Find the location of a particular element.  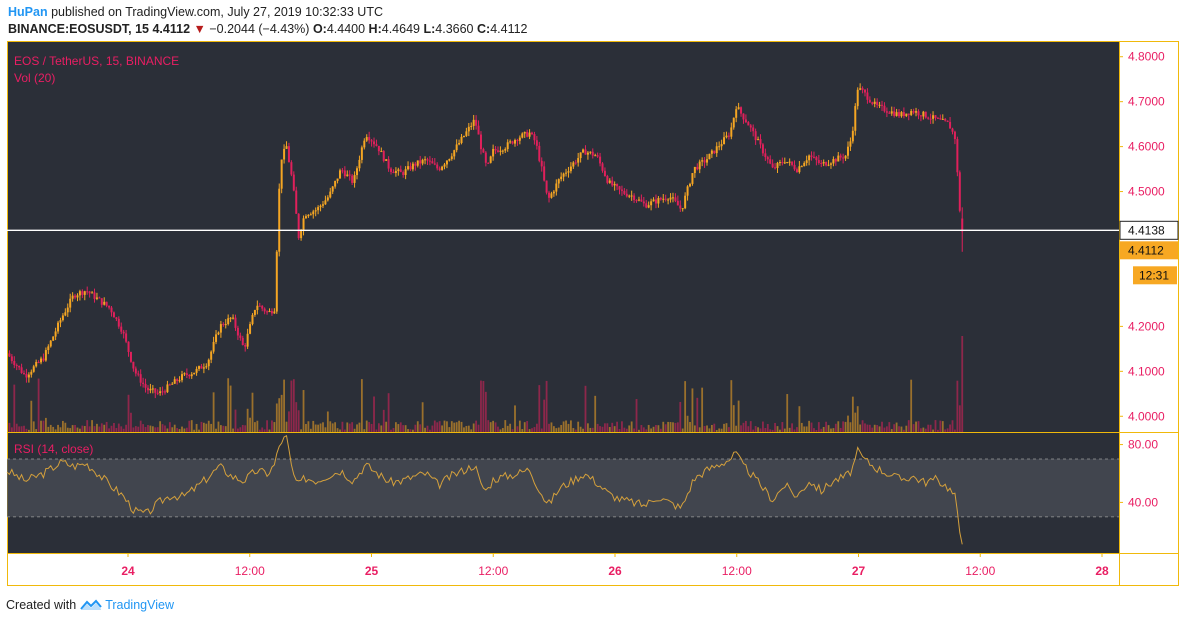

footer: Created with TradingView is located at coordinates (90, 605).